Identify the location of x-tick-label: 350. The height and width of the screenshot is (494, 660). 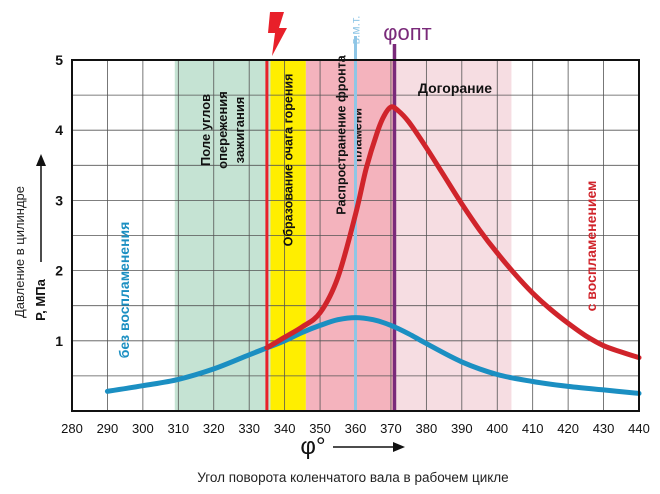
(320, 428).